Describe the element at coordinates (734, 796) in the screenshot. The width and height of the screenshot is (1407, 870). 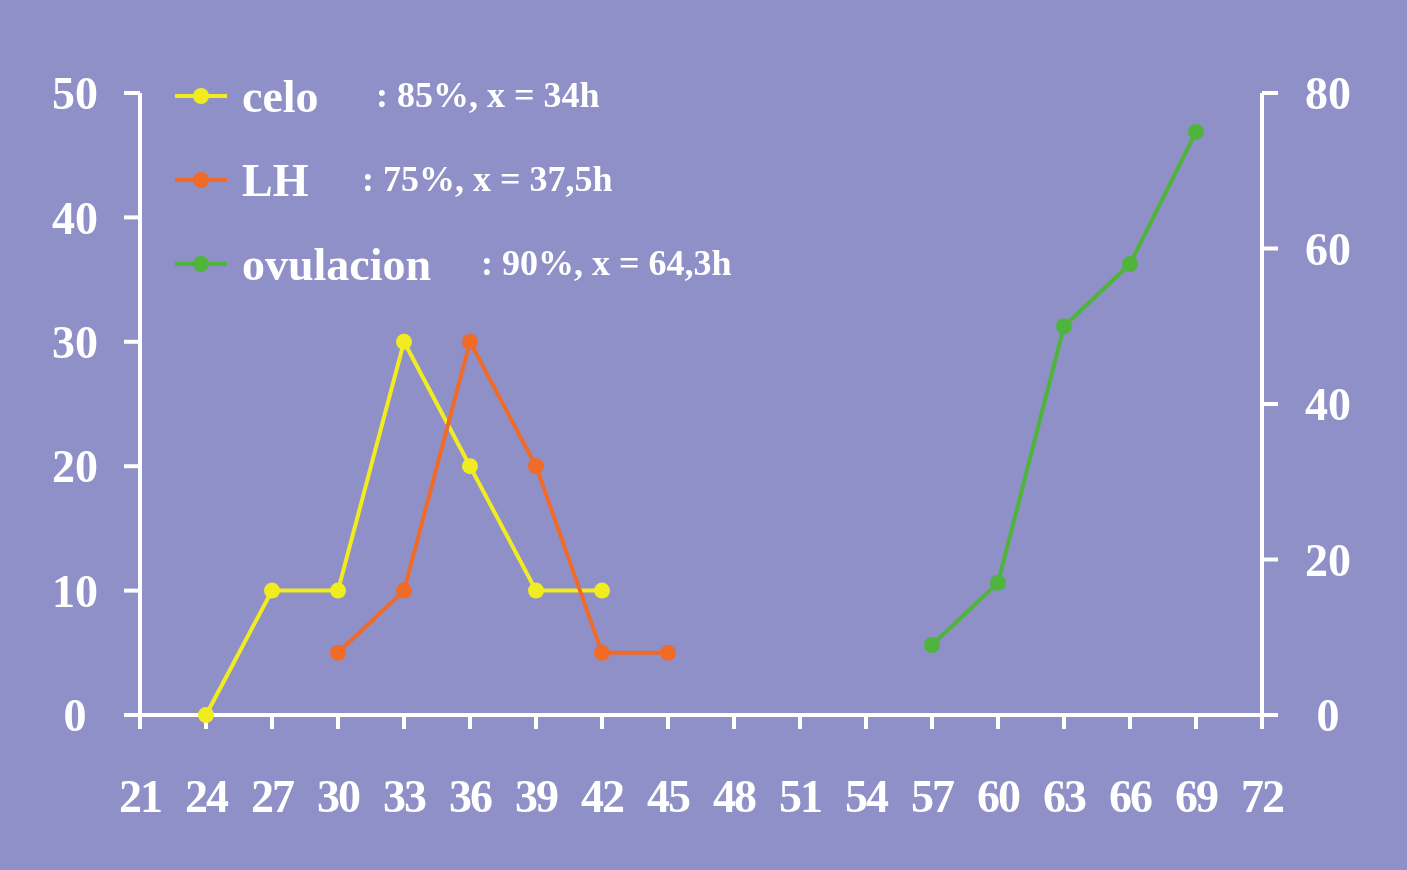
I see `x-tick-label: 48` at that location.